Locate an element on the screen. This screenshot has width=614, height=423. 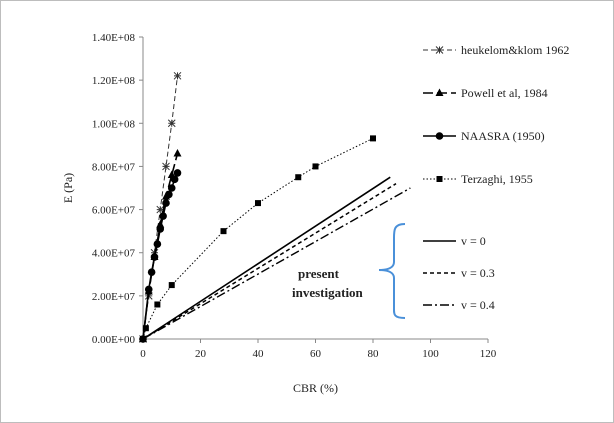
x-tick-label: 20 is located at coordinates (201, 354).